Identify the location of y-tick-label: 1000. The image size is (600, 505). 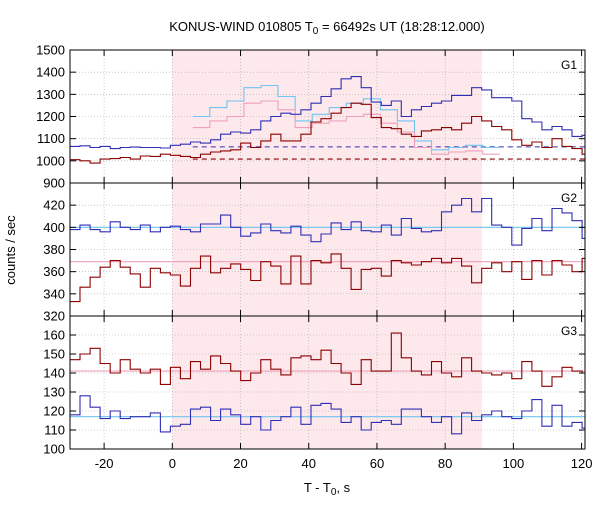
(50, 160).